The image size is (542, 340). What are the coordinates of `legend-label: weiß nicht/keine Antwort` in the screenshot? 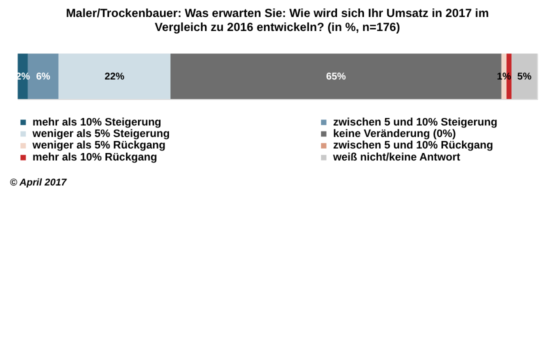 It's located at (396, 158).